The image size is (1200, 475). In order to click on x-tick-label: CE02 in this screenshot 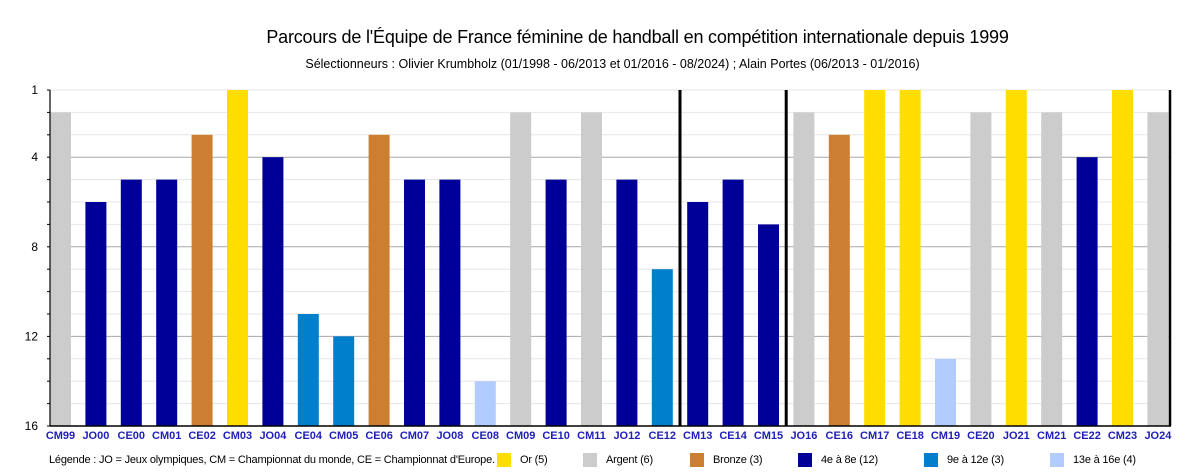, I will do `click(202, 436)`.